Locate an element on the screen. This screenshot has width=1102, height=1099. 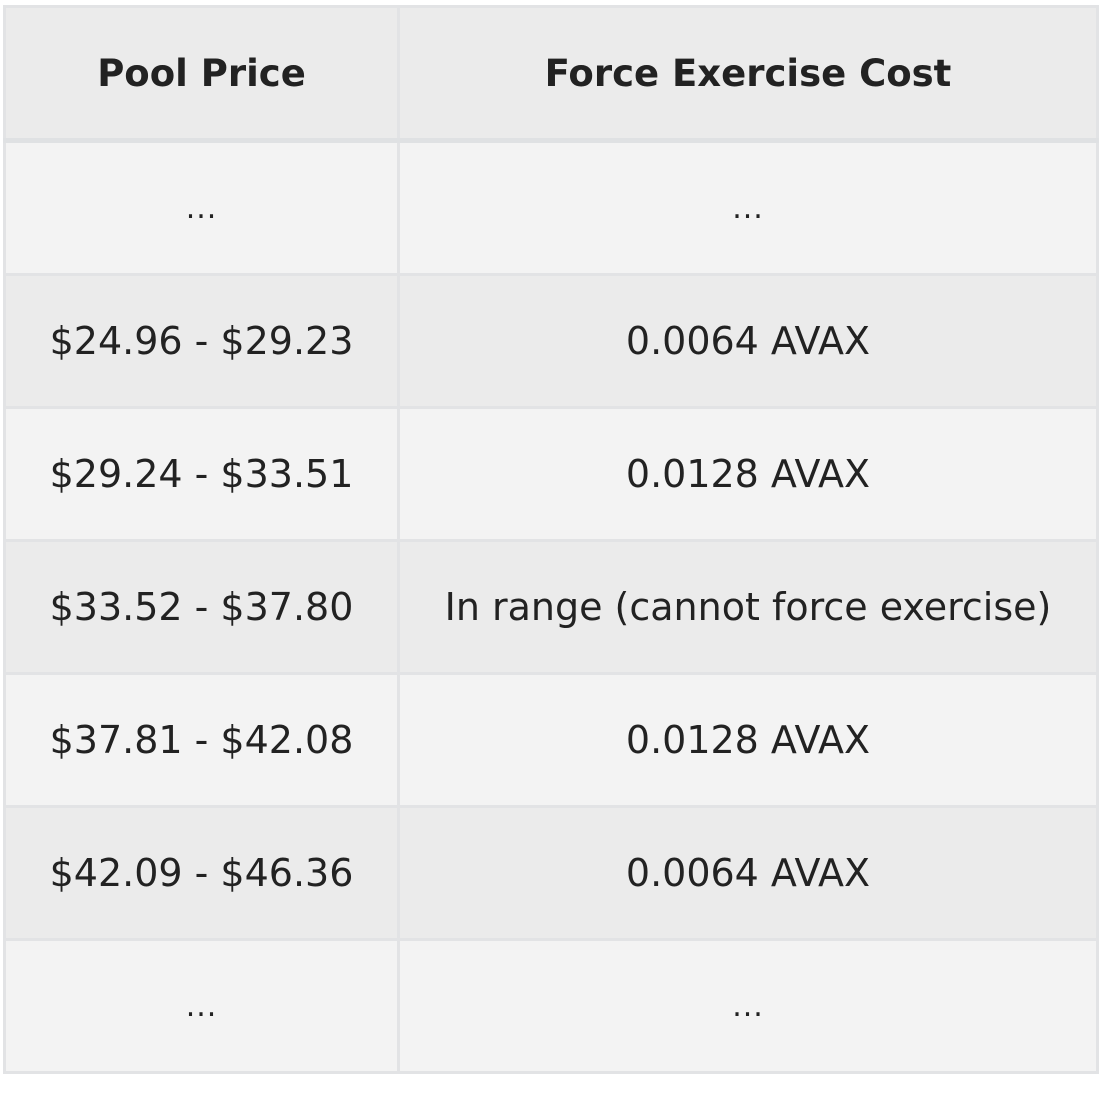
table-header: Pool Price Force Exercise Cost is located at coordinates (551, 74).